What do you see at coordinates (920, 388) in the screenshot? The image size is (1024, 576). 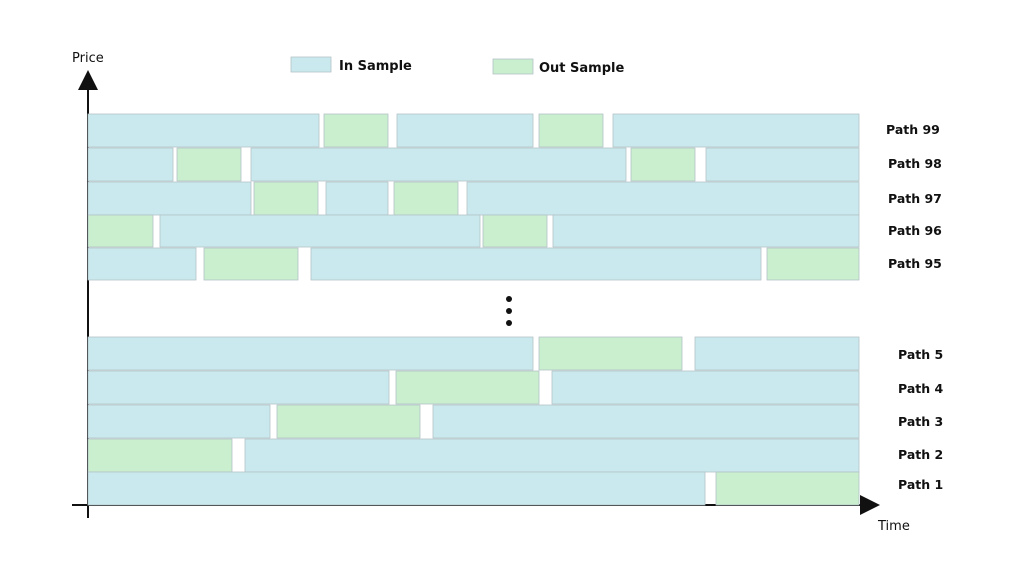 I see `path-label: Path 4` at bounding box center [920, 388].